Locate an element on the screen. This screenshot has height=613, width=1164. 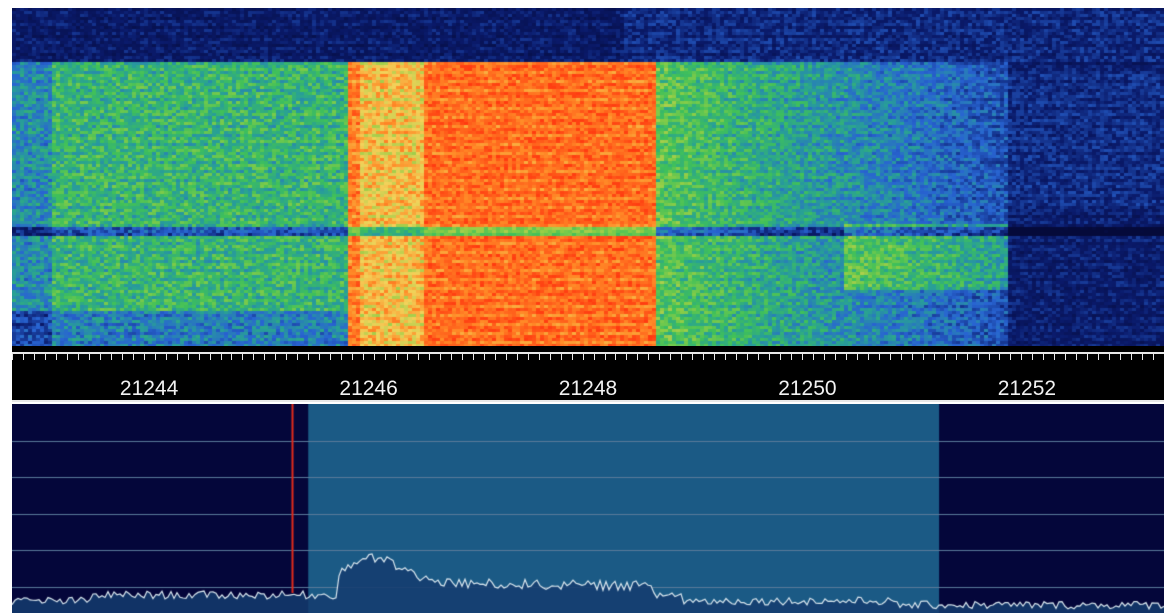
freq-label-21252: 21252 is located at coordinates (1027, 388).